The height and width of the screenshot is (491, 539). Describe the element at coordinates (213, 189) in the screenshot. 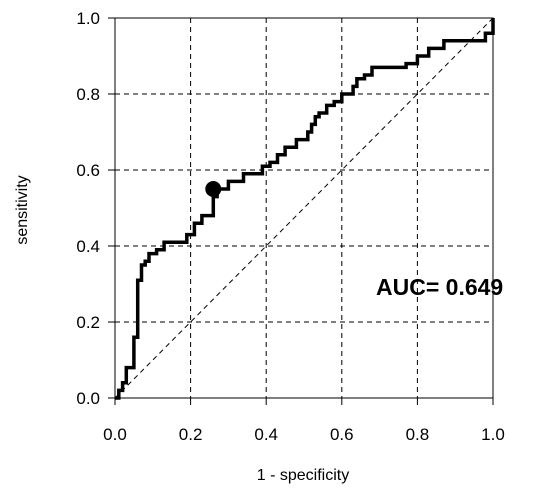

I see `optimal-cutoff-point` at that location.